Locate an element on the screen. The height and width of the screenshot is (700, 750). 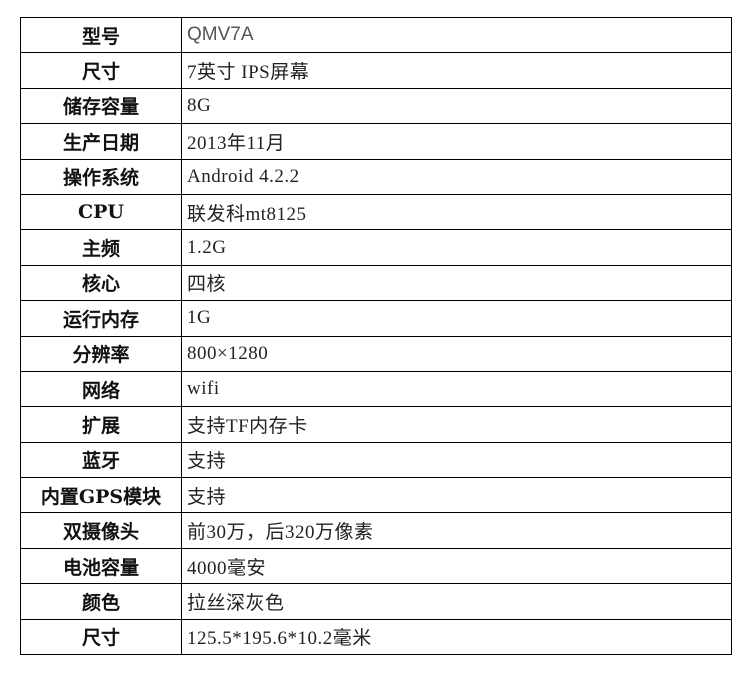
spec-label: 颜色 is located at coordinates (101, 601).